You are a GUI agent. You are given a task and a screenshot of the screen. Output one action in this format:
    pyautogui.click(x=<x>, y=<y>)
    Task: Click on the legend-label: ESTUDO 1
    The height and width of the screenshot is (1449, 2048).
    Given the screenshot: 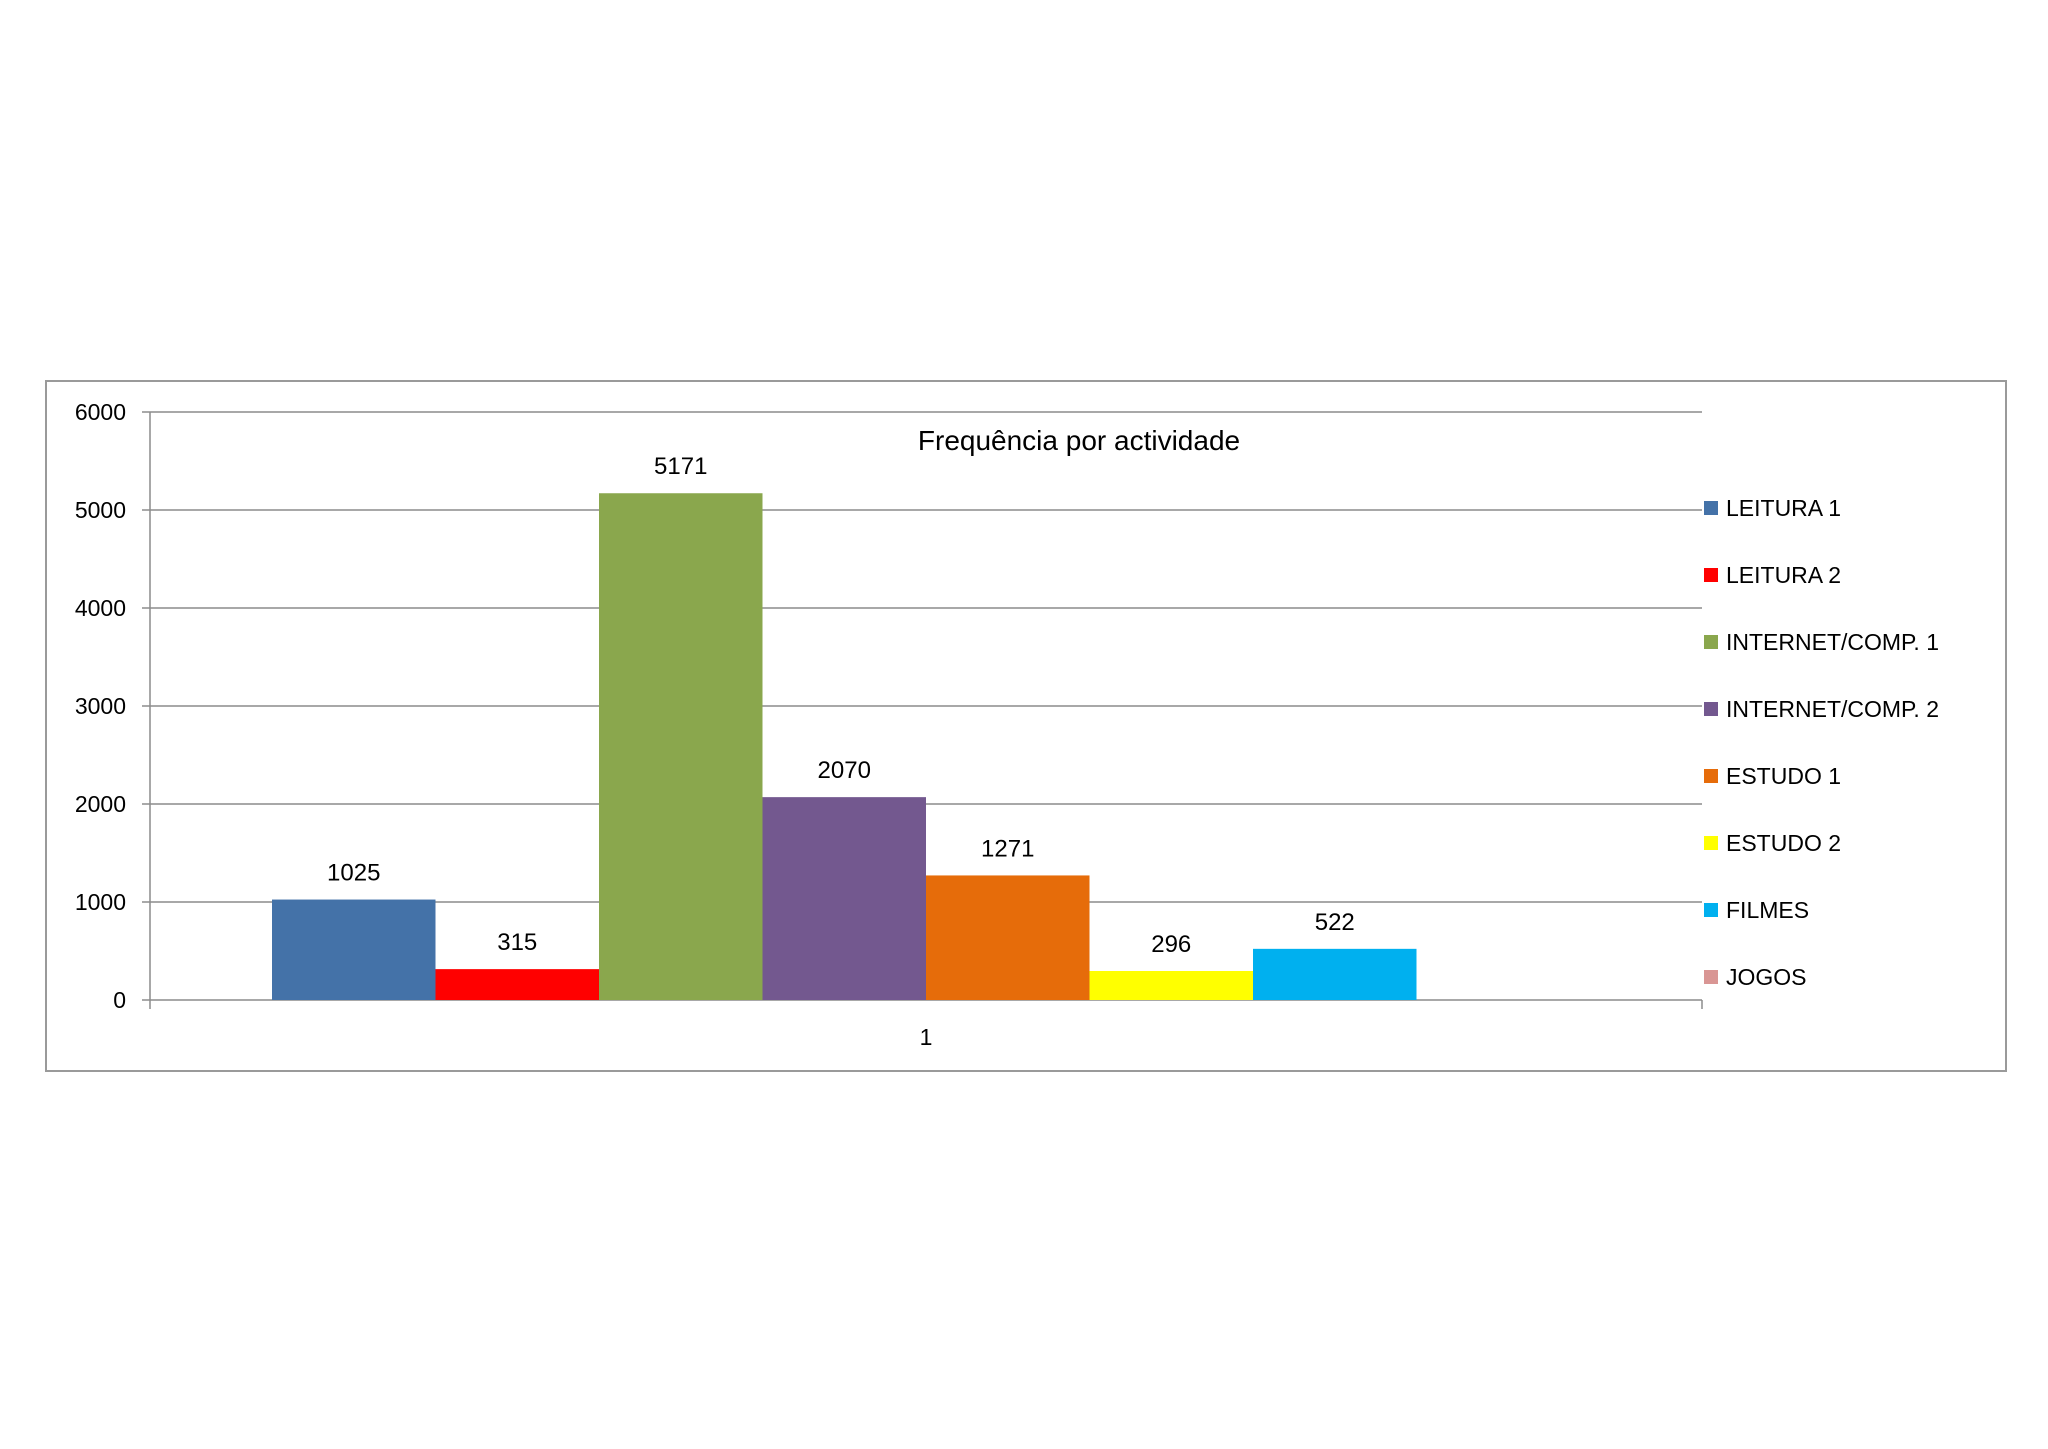 What is the action you would take?
    pyautogui.click(x=1783, y=776)
    